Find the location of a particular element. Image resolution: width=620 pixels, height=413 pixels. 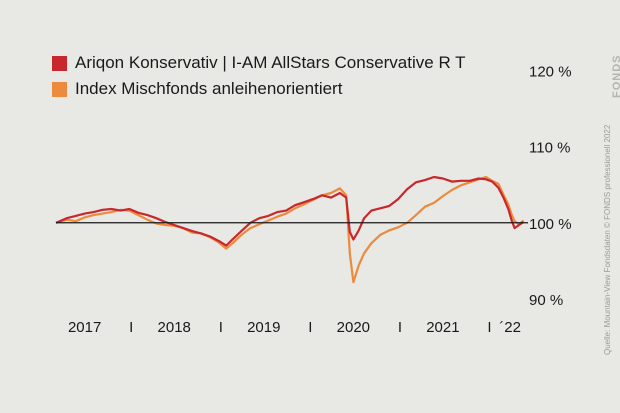

legend-item-index: Index Mischfonds anleihenorientiert is located at coordinates (259, 89).